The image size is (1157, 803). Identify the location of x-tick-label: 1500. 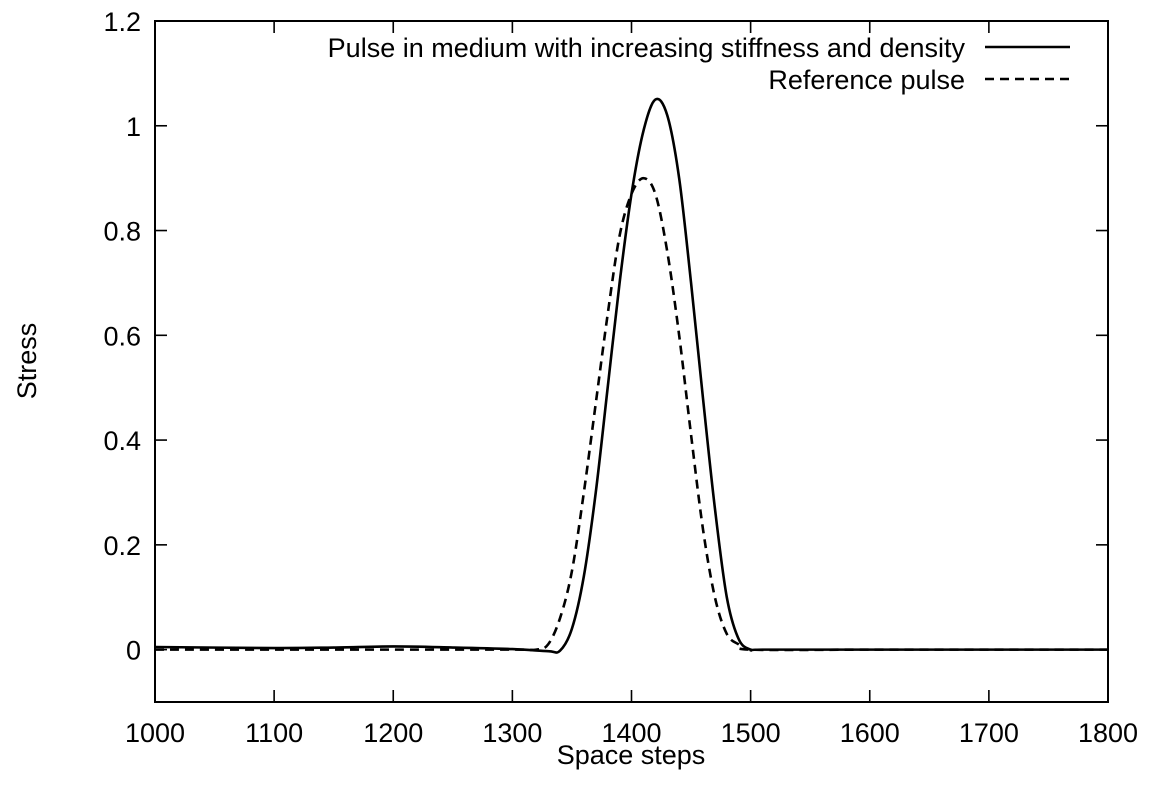
(751, 733).